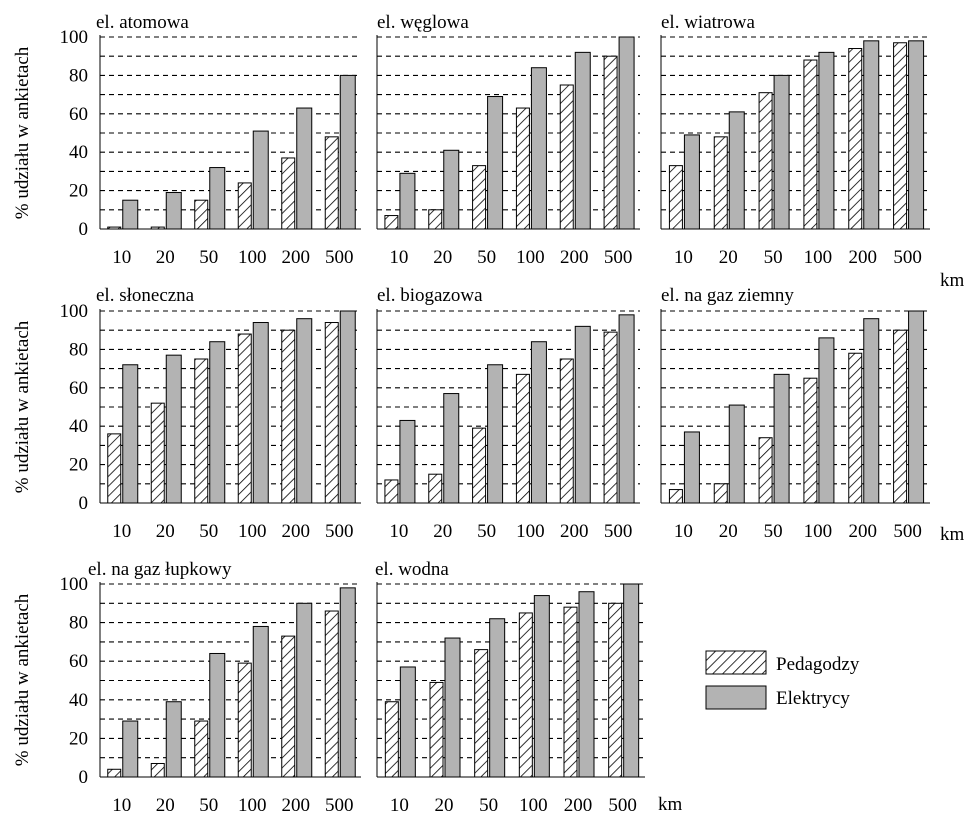 The width and height of the screenshot is (972, 814). Describe the element at coordinates (84, 777) in the screenshot. I see `y-tick-label: 0` at that location.